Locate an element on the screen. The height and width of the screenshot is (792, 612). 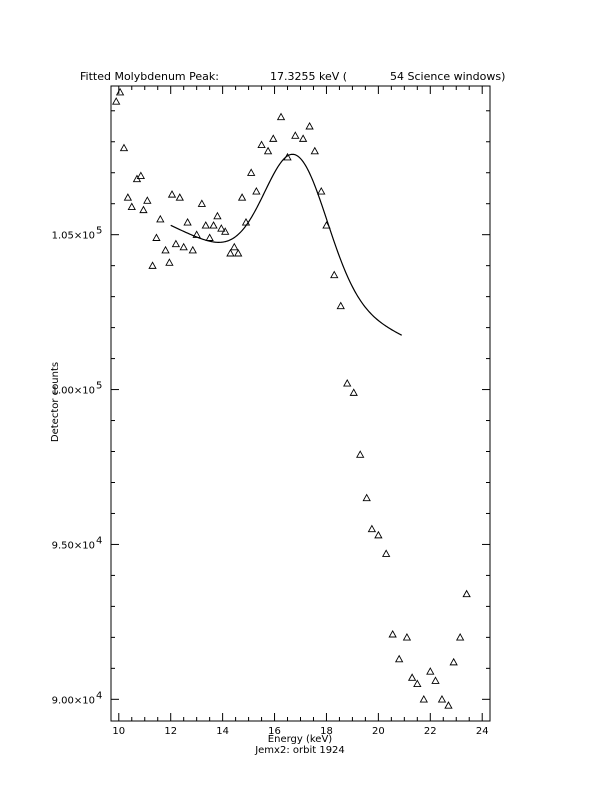
y-tick-label: 9.00×10 is located at coordinates (73, 700).